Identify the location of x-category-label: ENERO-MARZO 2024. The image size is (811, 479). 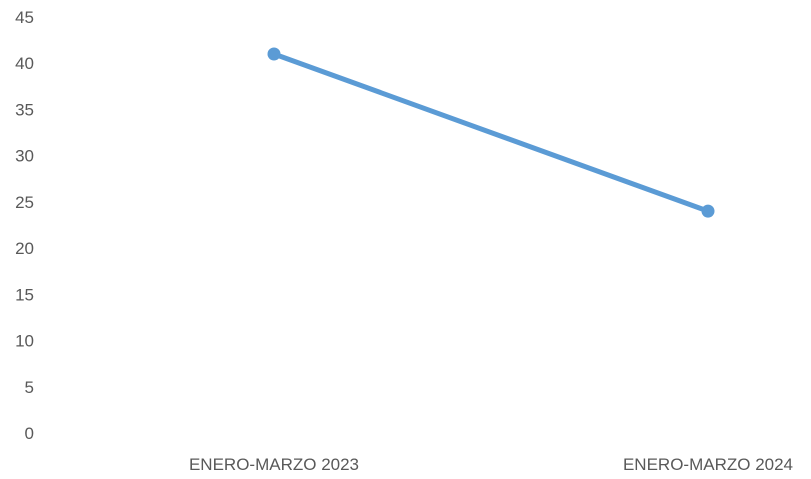
(708, 464).